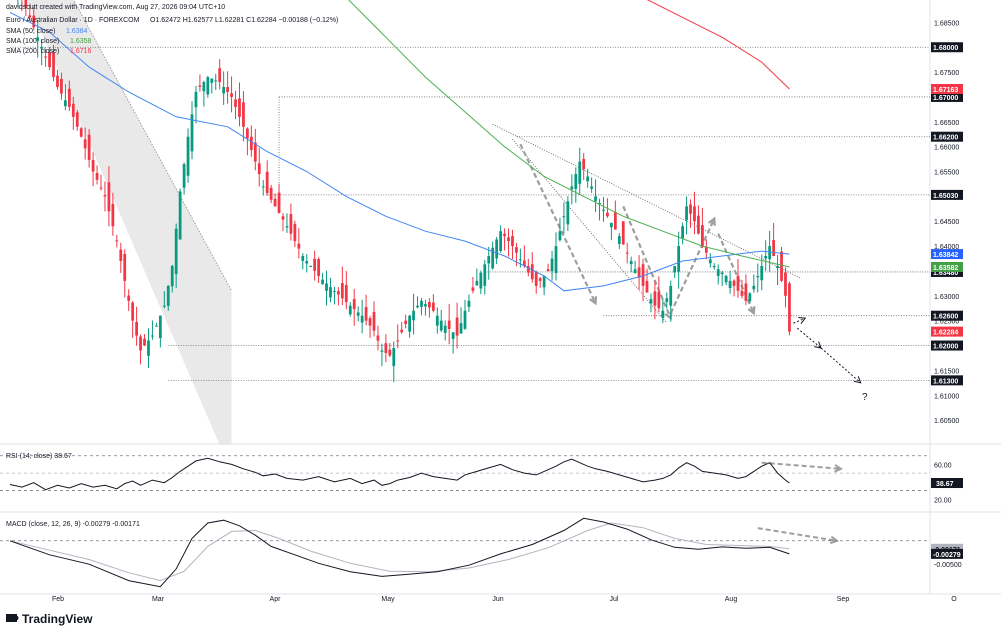 Image resolution: width=1001 pixels, height=637 pixels. Describe the element at coordinates (32, 51) in the screenshot. I see `sma200-legend: SMA (200, close)` at that location.